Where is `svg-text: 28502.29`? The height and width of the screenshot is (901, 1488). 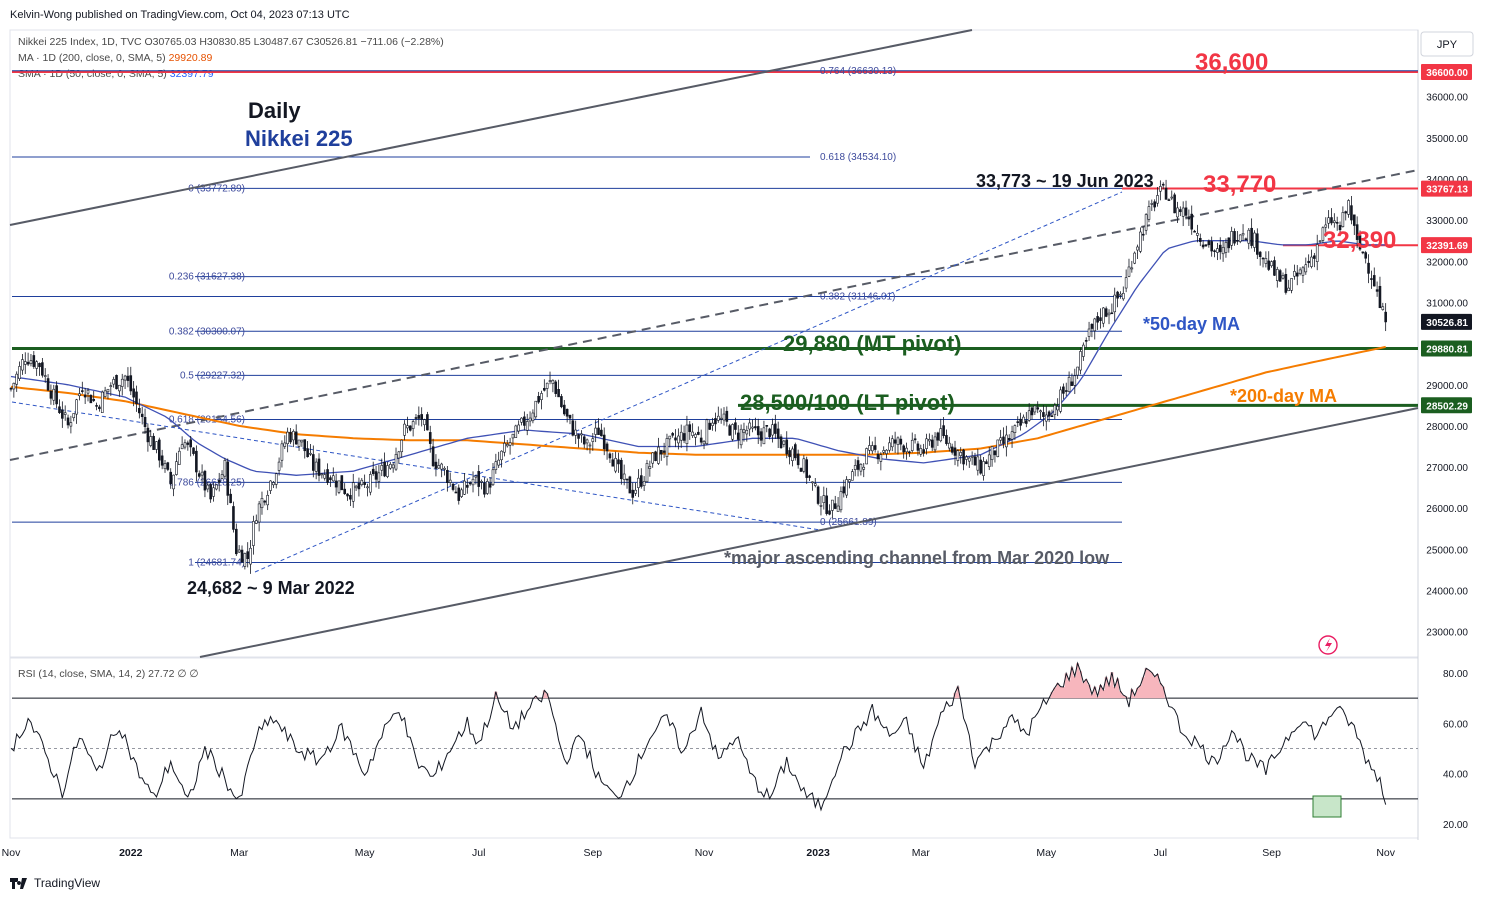
svg-text: 28502.29 is located at coordinates (1447, 406).